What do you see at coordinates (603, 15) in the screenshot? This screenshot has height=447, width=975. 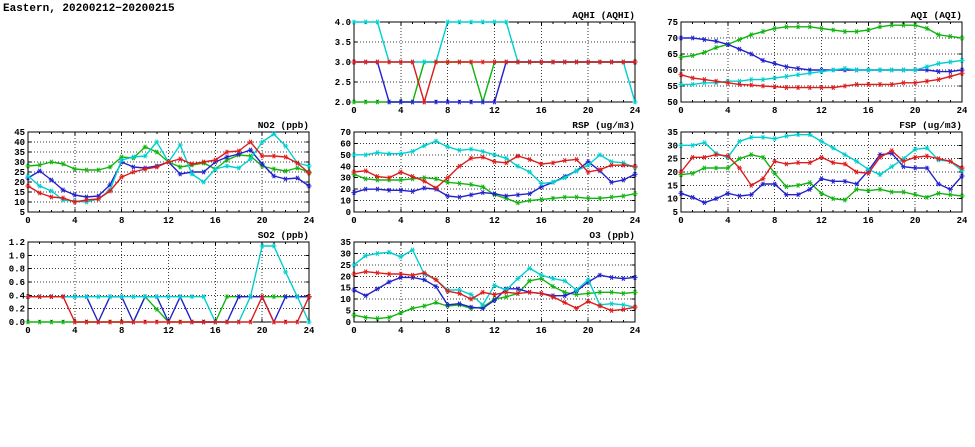 I see `chart-title-aqhi: AQHI (AQHI)` at bounding box center [603, 15].